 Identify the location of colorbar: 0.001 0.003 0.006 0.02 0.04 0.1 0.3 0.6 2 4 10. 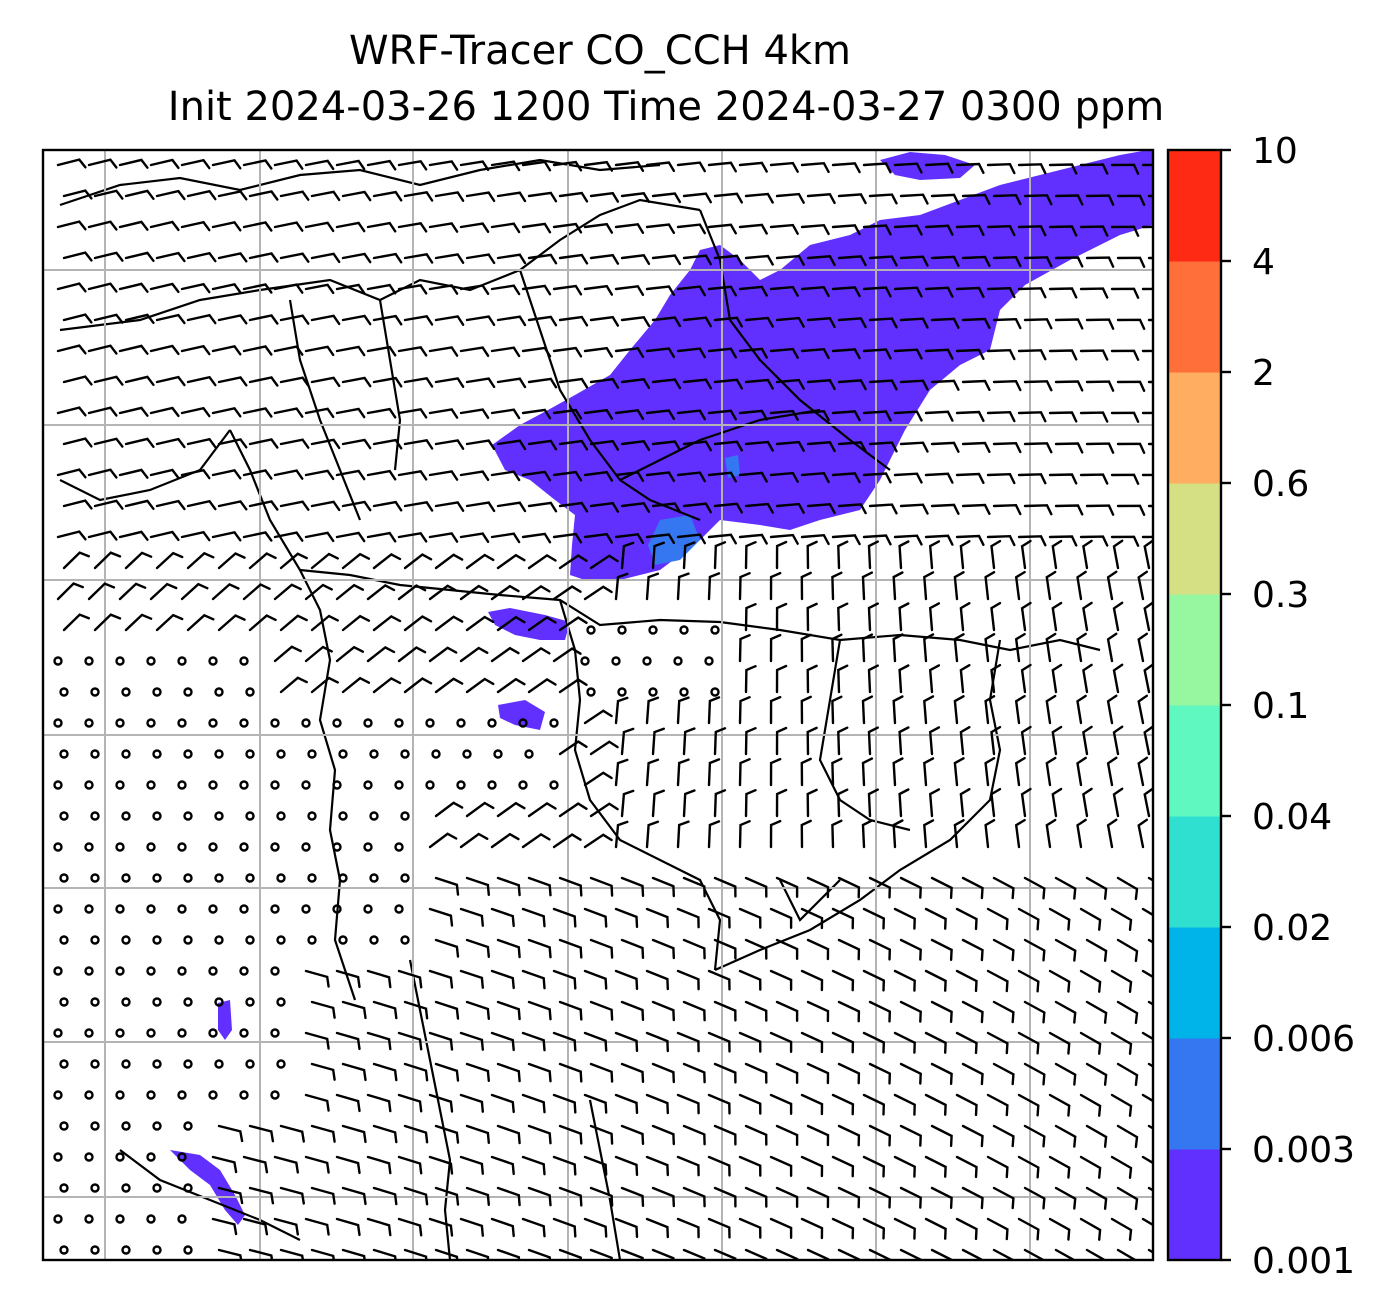
(1260, 706).